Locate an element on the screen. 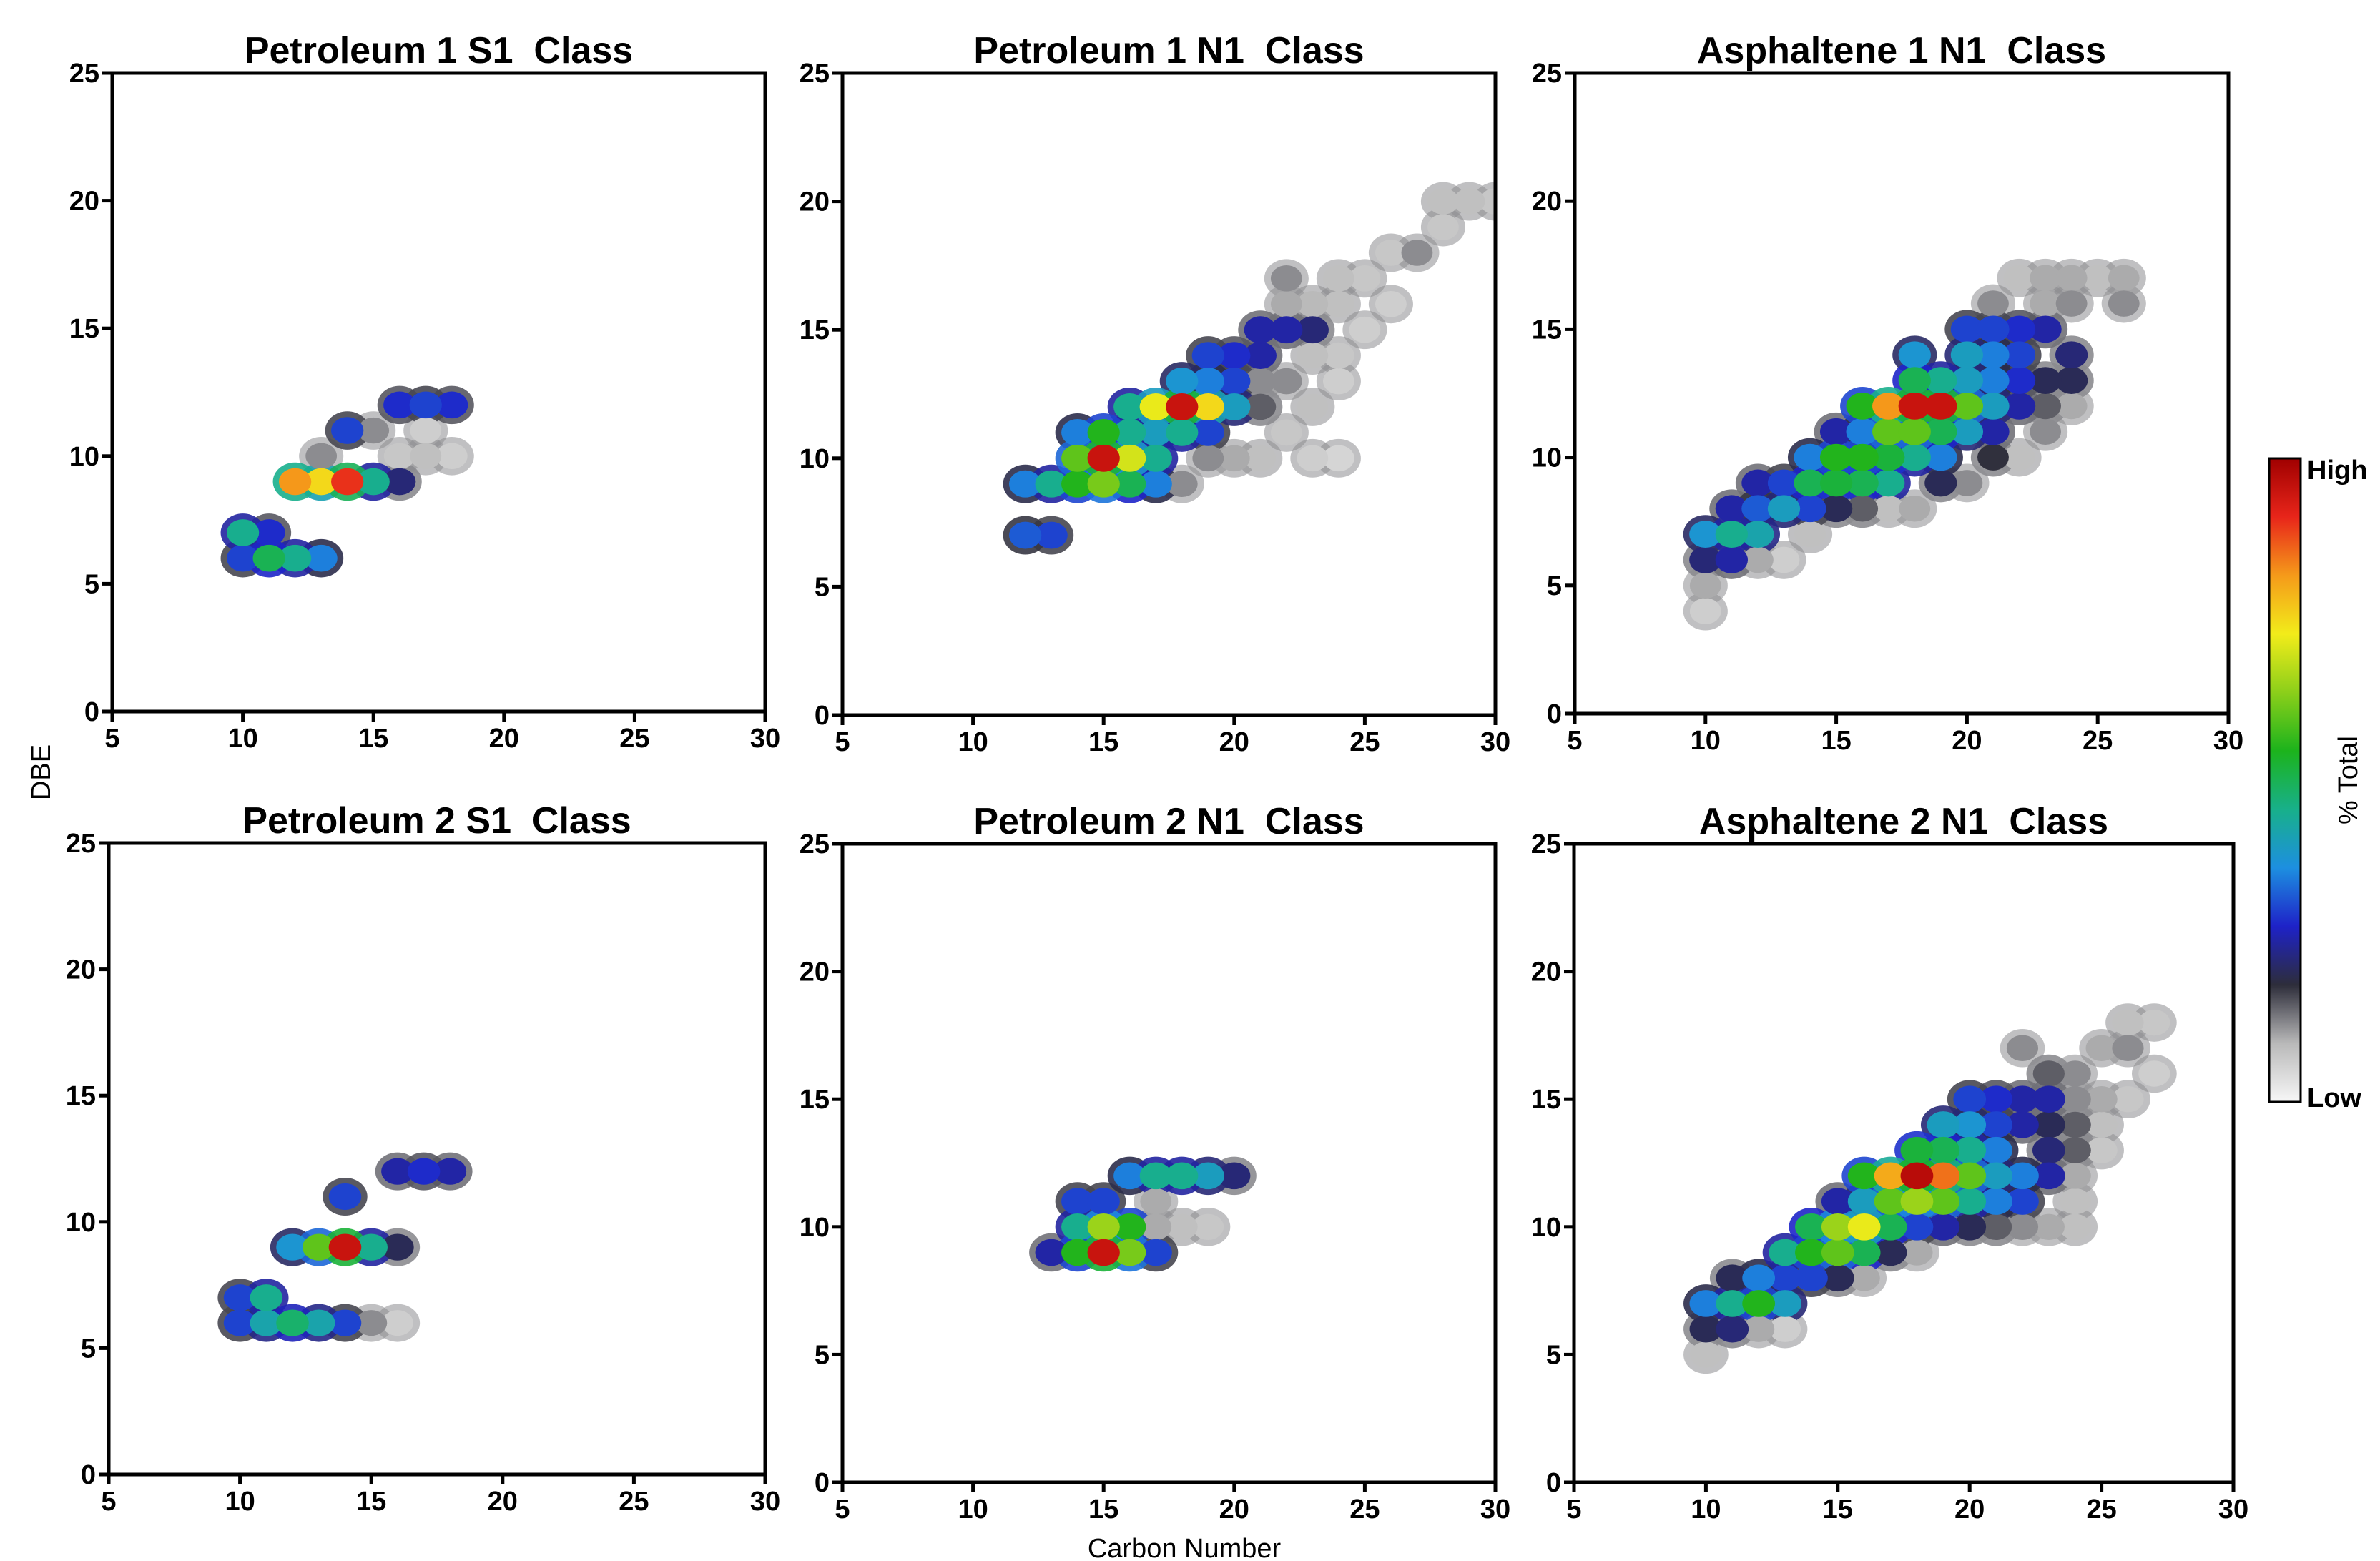  y-tick-label: 5 is located at coordinates (91, 584).